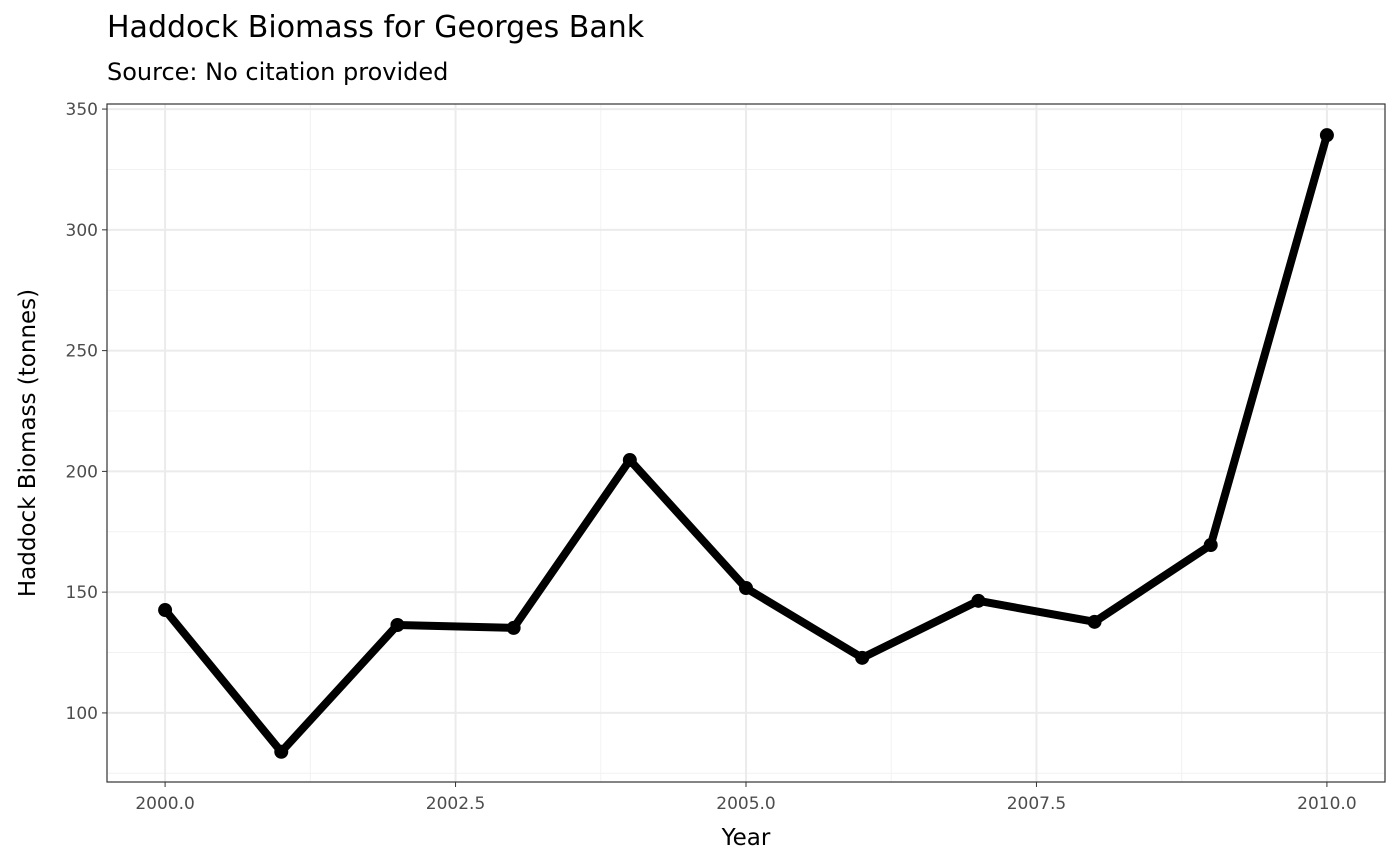 The width and height of the screenshot is (1400, 866). Describe the element at coordinates (1036, 804) in the screenshot. I see `x-tick-label: 2007.5` at that location.